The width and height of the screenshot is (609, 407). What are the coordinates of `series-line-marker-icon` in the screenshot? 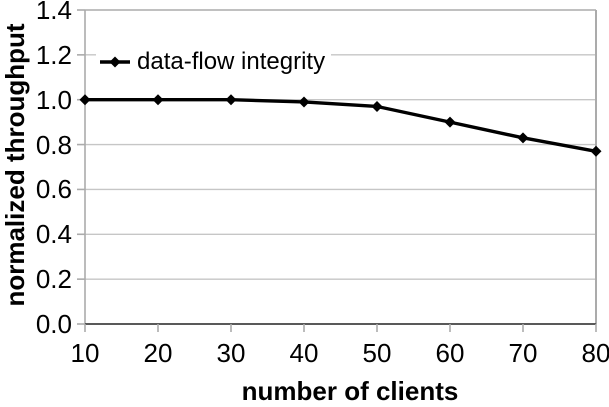 It's located at (115, 62).